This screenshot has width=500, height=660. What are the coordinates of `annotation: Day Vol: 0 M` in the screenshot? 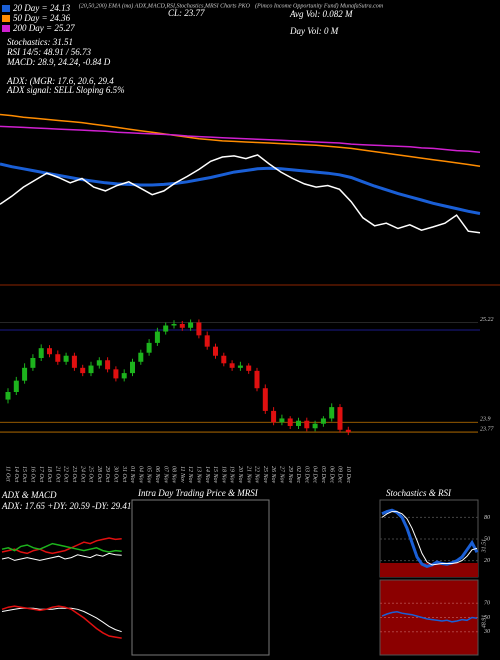 It's located at (314, 31).